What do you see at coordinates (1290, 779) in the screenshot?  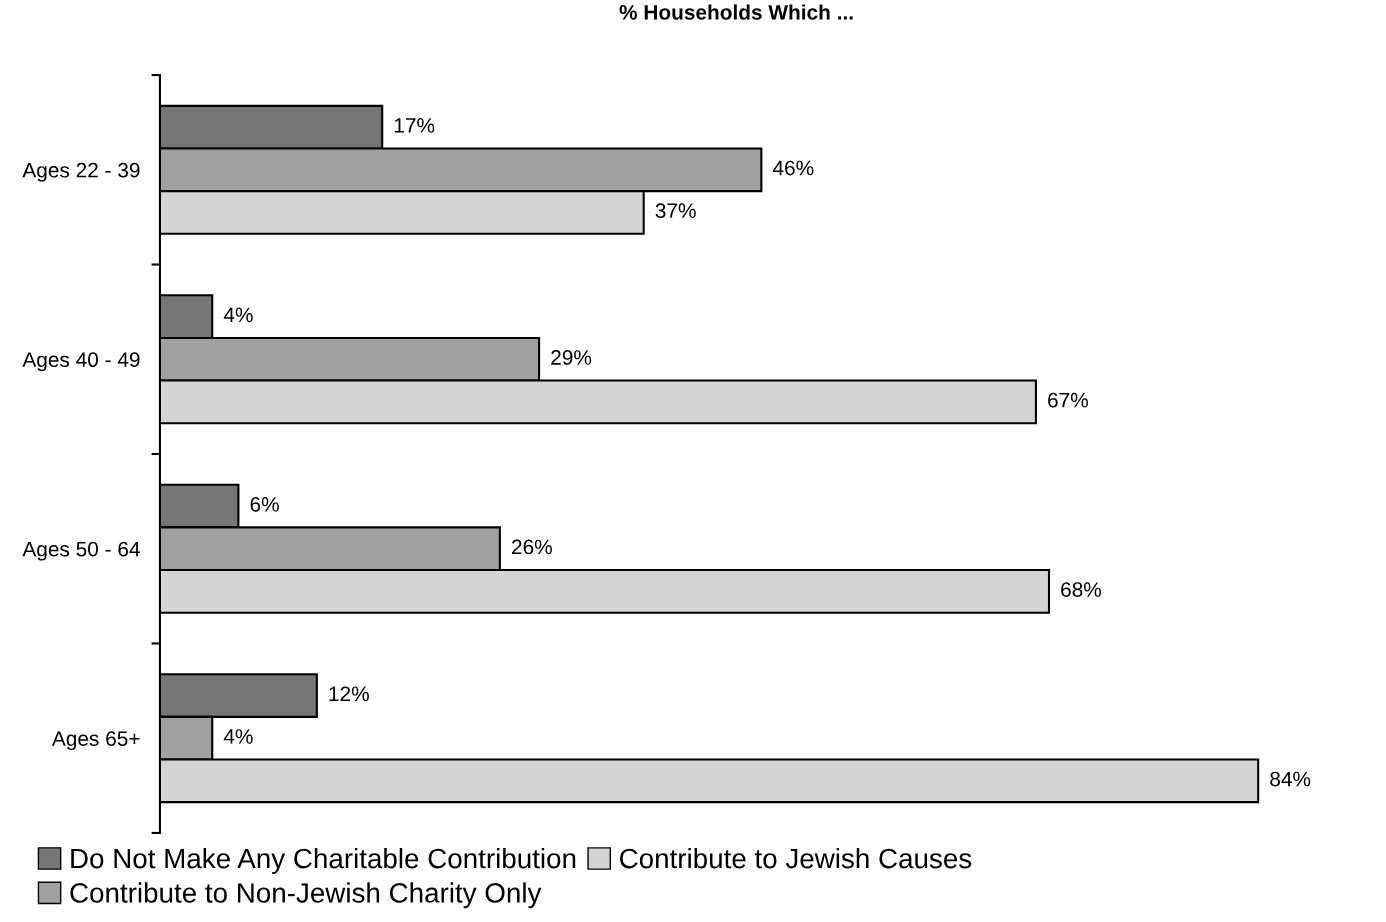 I see `data-label: 84%` at bounding box center [1290, 779].